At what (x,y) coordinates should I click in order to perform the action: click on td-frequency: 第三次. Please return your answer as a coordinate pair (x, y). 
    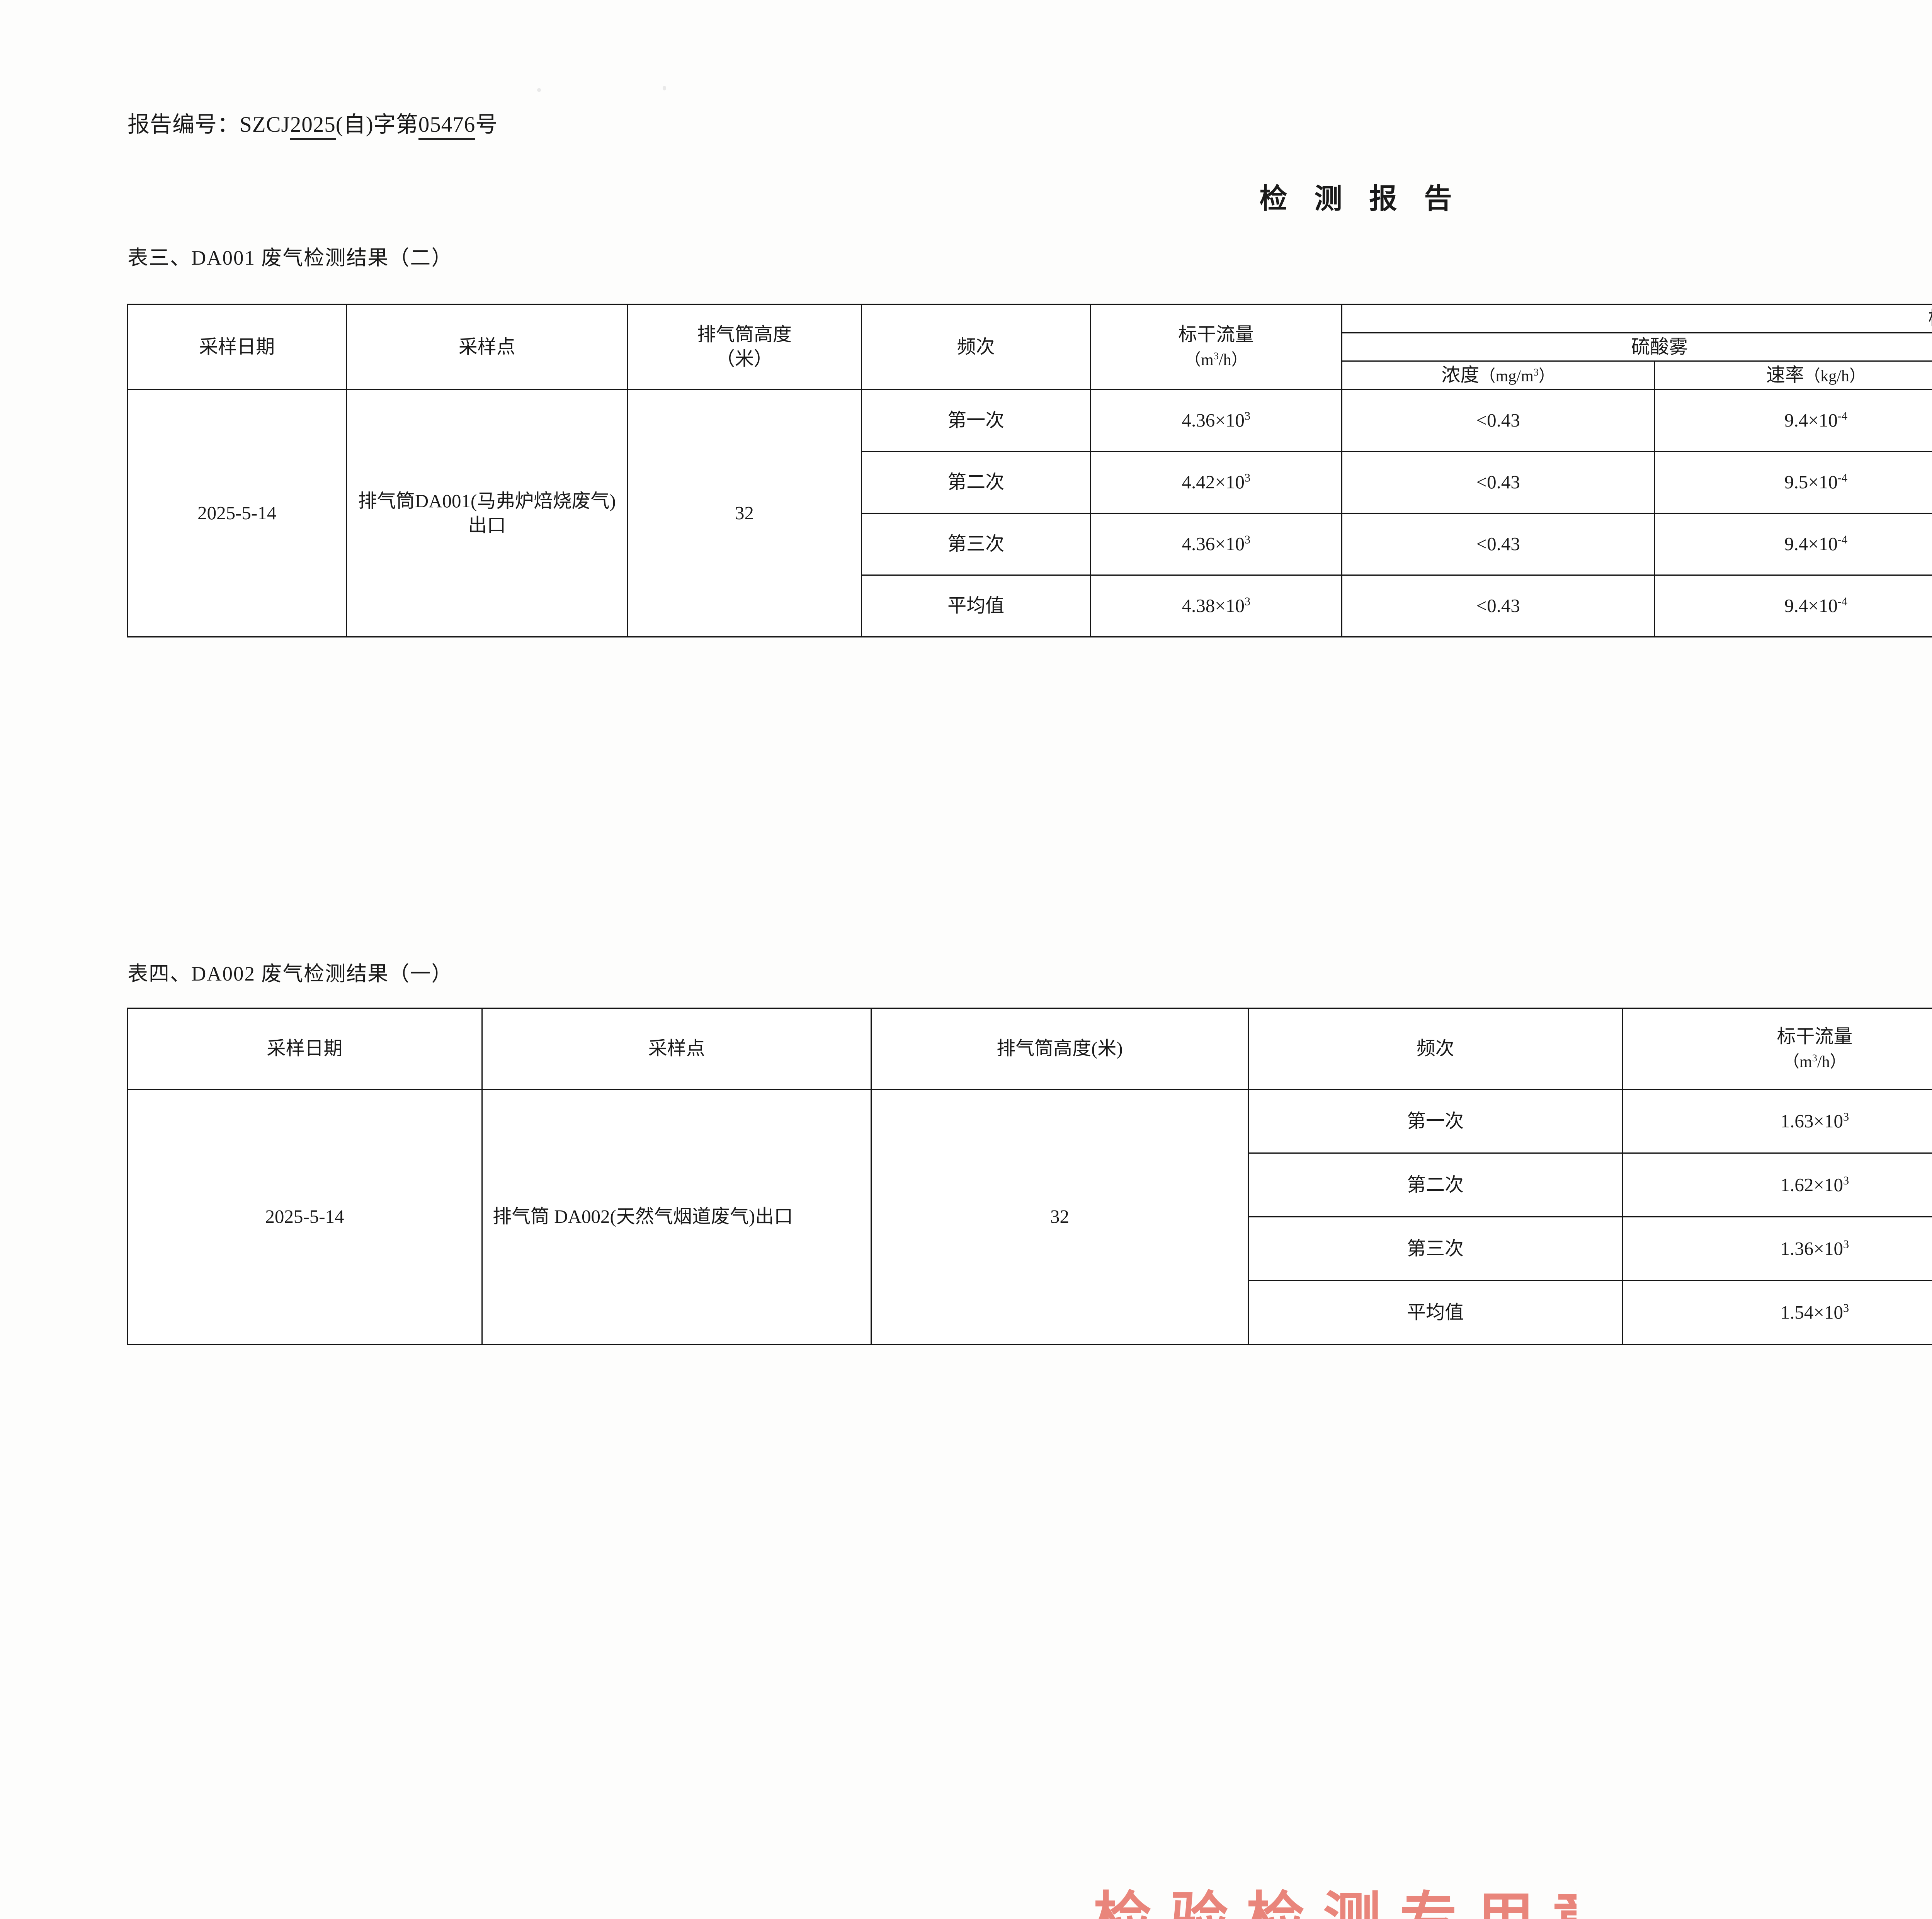
    Looking at the image, I should click on (1435, 1249).